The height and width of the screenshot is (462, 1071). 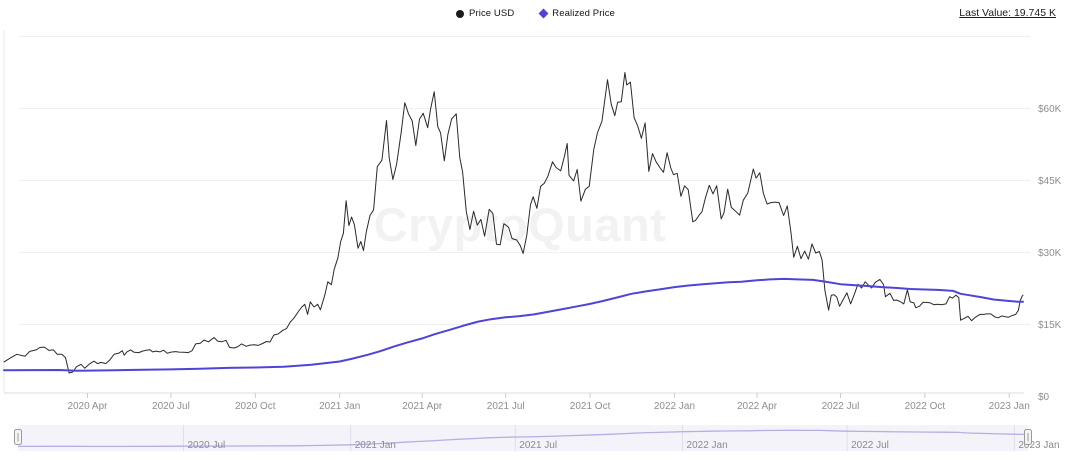 What do you see at coordinates (707, 445) in the screenshot?
I see `navigator-label: 2022 Jan` at bounding box center [707, 445].